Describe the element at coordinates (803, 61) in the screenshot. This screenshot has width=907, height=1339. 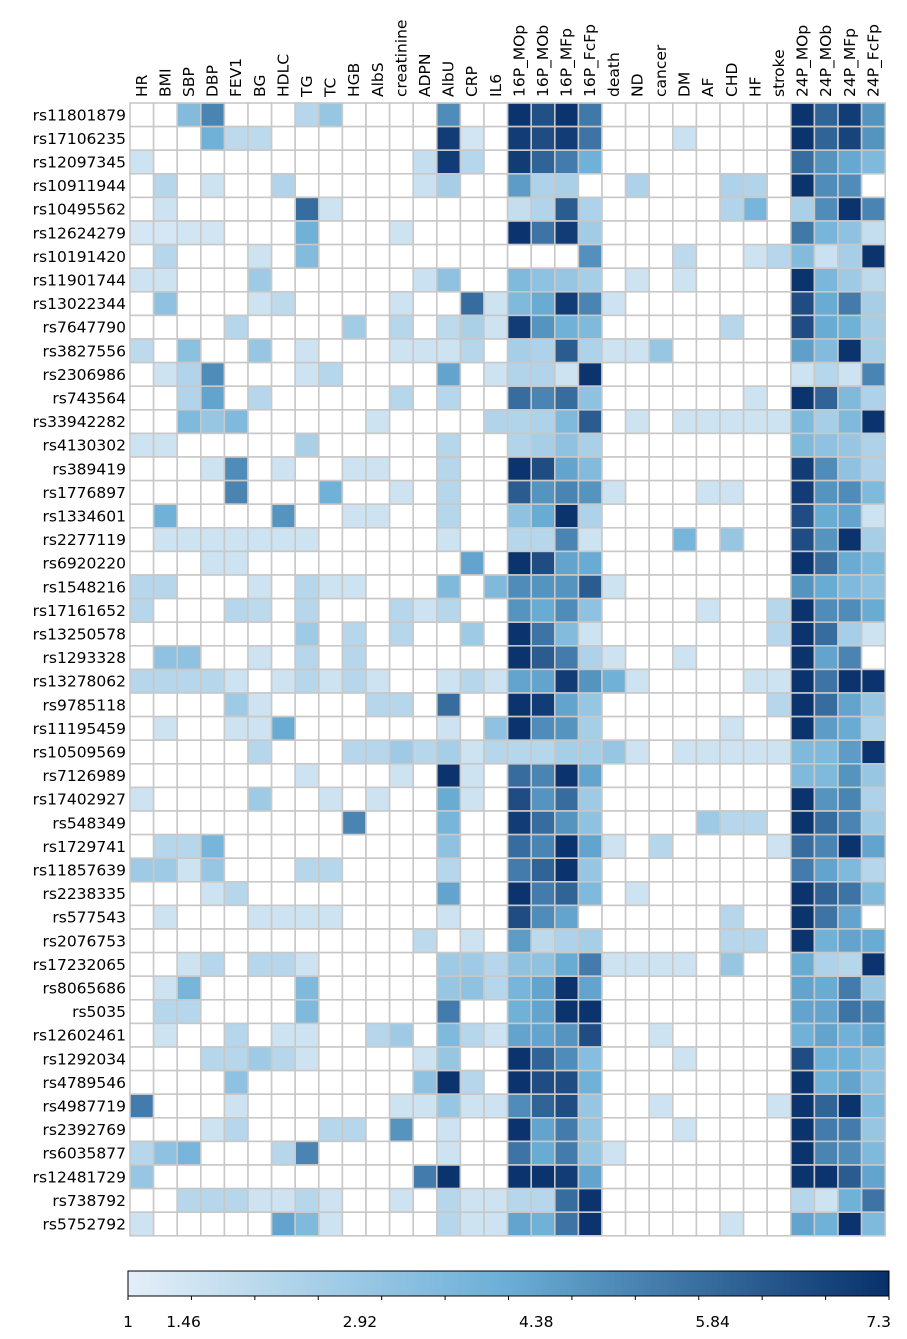
I see `column-label: 24P_MOp` at that location.